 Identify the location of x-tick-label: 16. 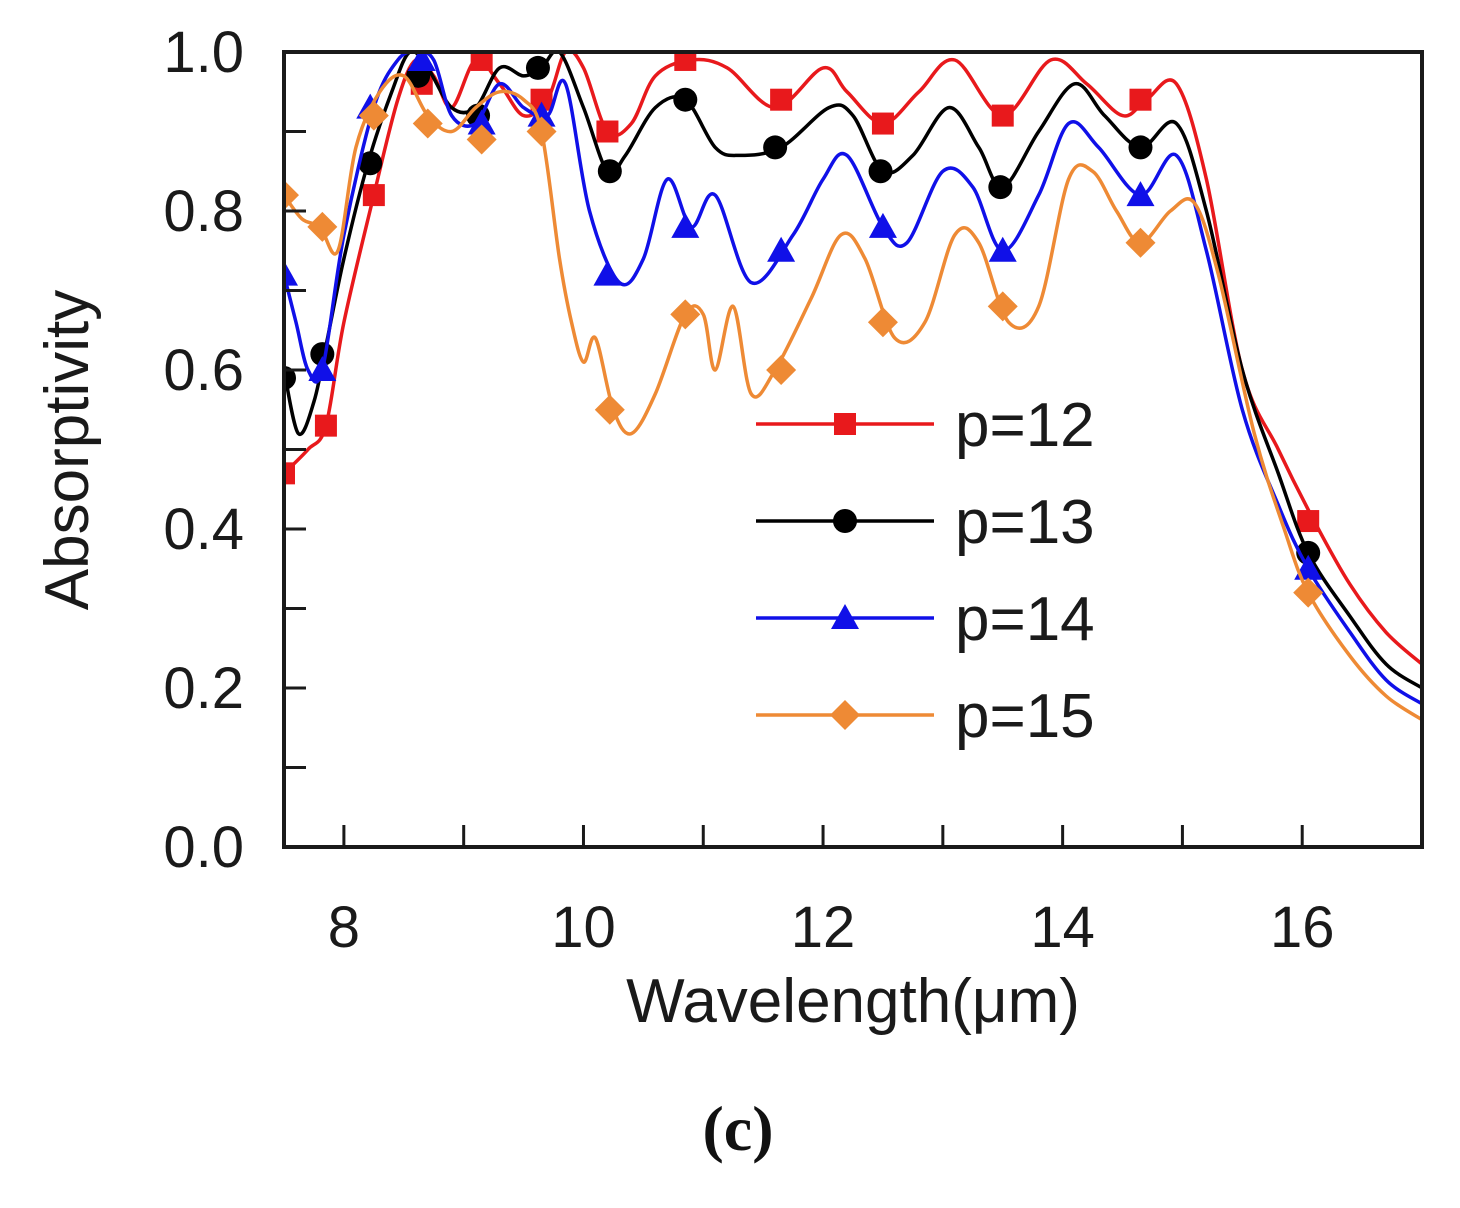
(1302, 927).